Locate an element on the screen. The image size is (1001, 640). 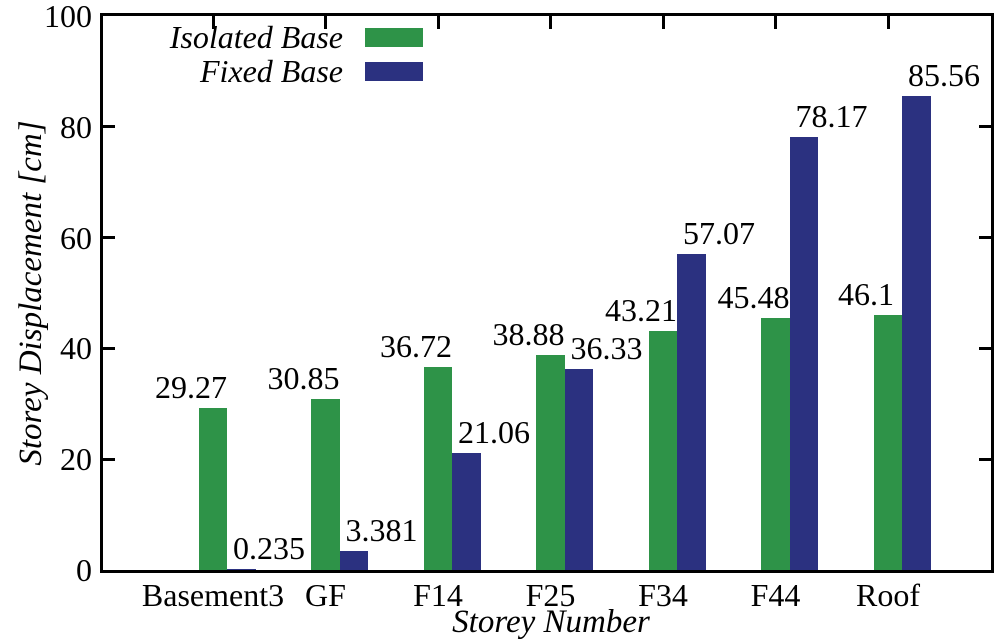
value-label-isolated-base: 46.1 is located at coordinates (866, 293).